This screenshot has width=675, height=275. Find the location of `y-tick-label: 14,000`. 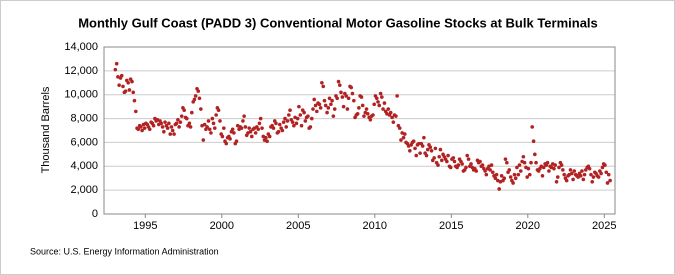

y-tick-label: 14,000 is located at coordinates (81, 47).